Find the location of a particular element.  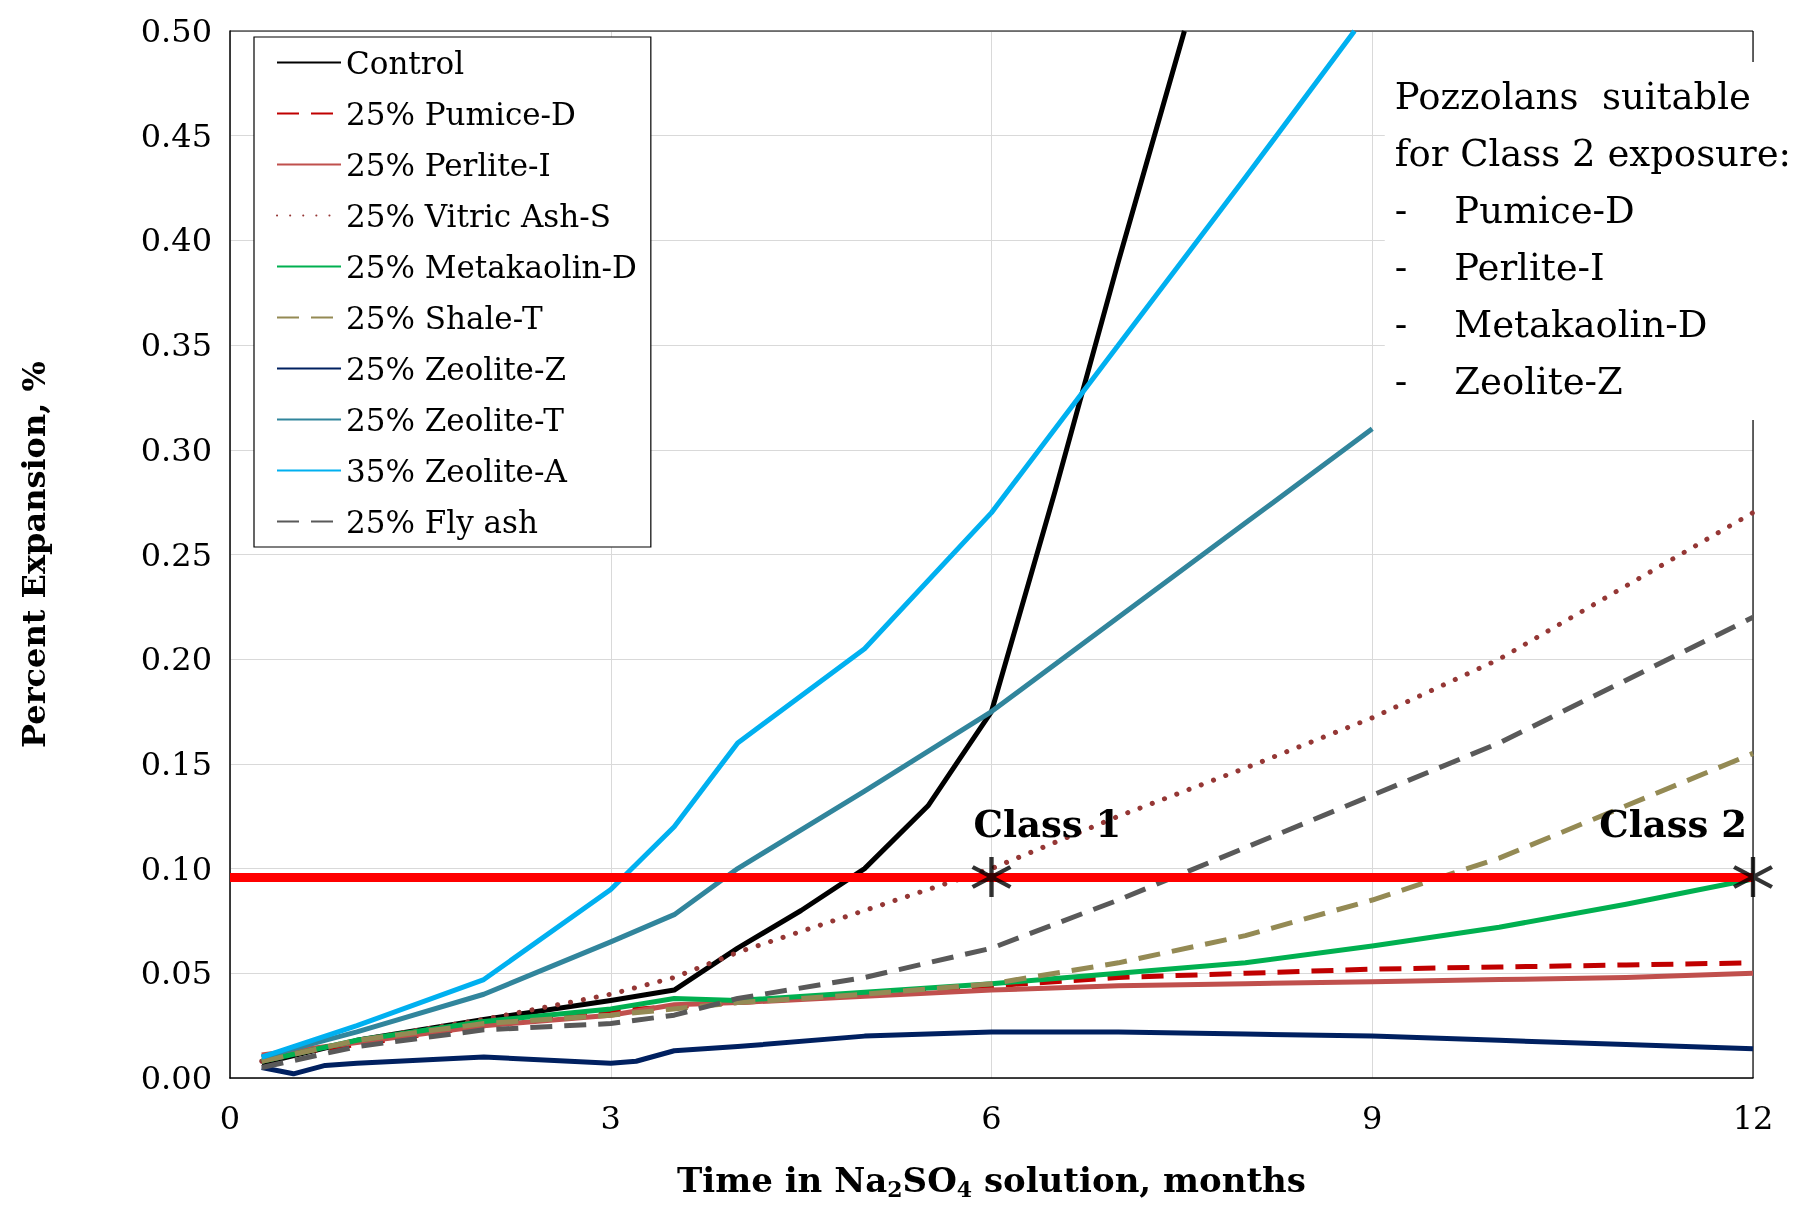

legend-label: 25% Shale-T is located at coordinates (445, 317).